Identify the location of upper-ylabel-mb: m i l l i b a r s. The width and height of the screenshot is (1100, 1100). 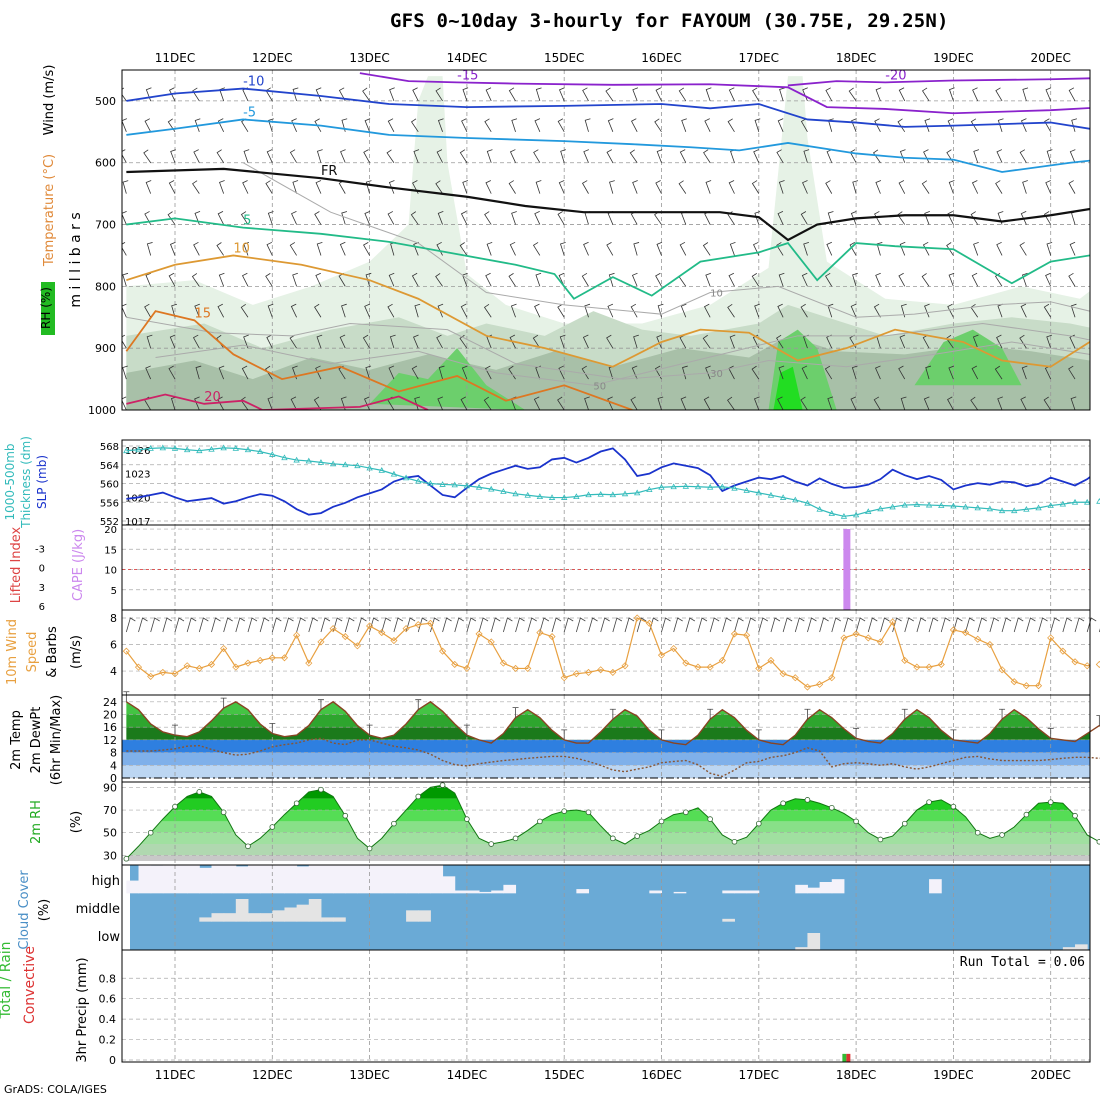
(76, 259).